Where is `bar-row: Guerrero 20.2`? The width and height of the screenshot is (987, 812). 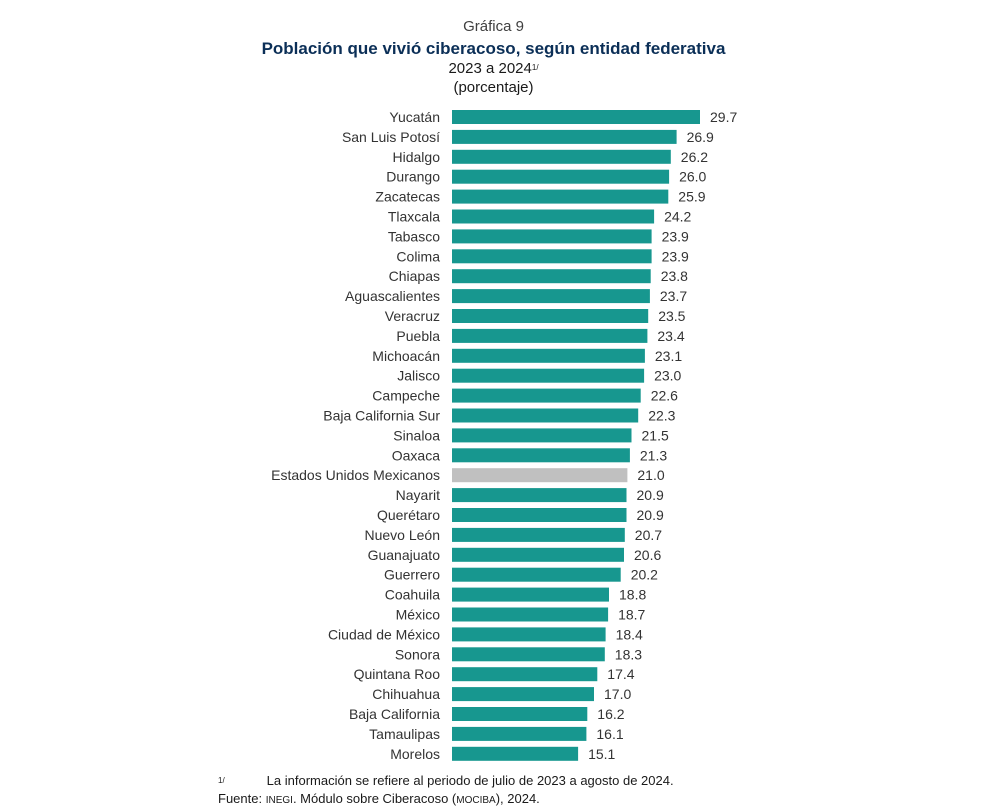
bar-row: Guerrero 20.2 is located at coordinates (521, 575).